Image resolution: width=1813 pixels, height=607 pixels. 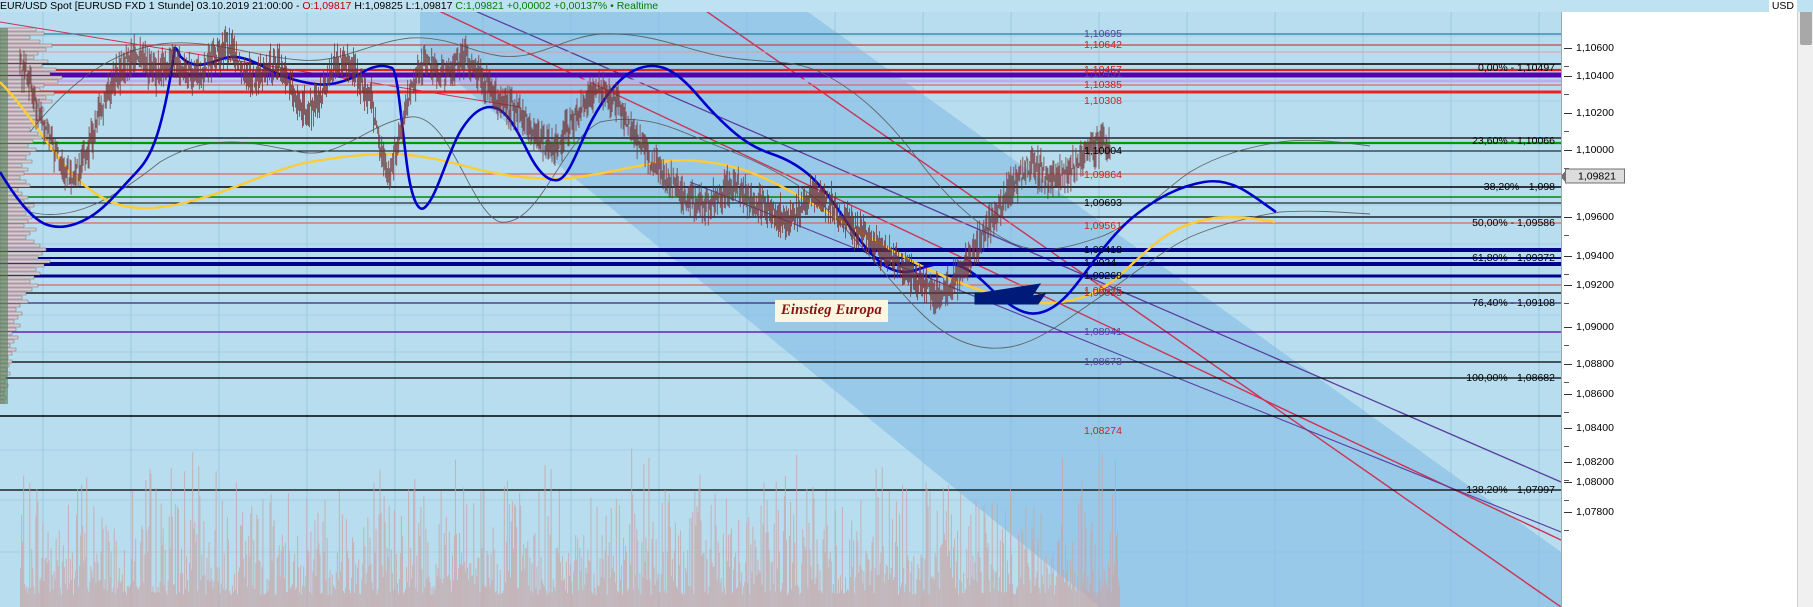 I want to click on price-axis-tick: 1,09600, so click(x=1588, y=217).